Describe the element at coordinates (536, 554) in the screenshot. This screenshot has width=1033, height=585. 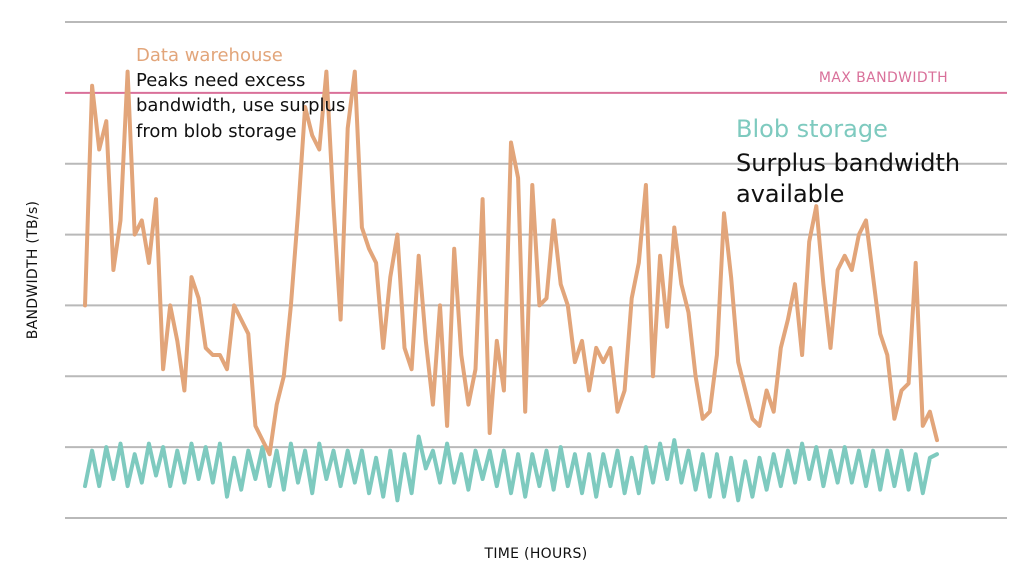
I see `x-axis-label: TIME (HOURS)` at that location.